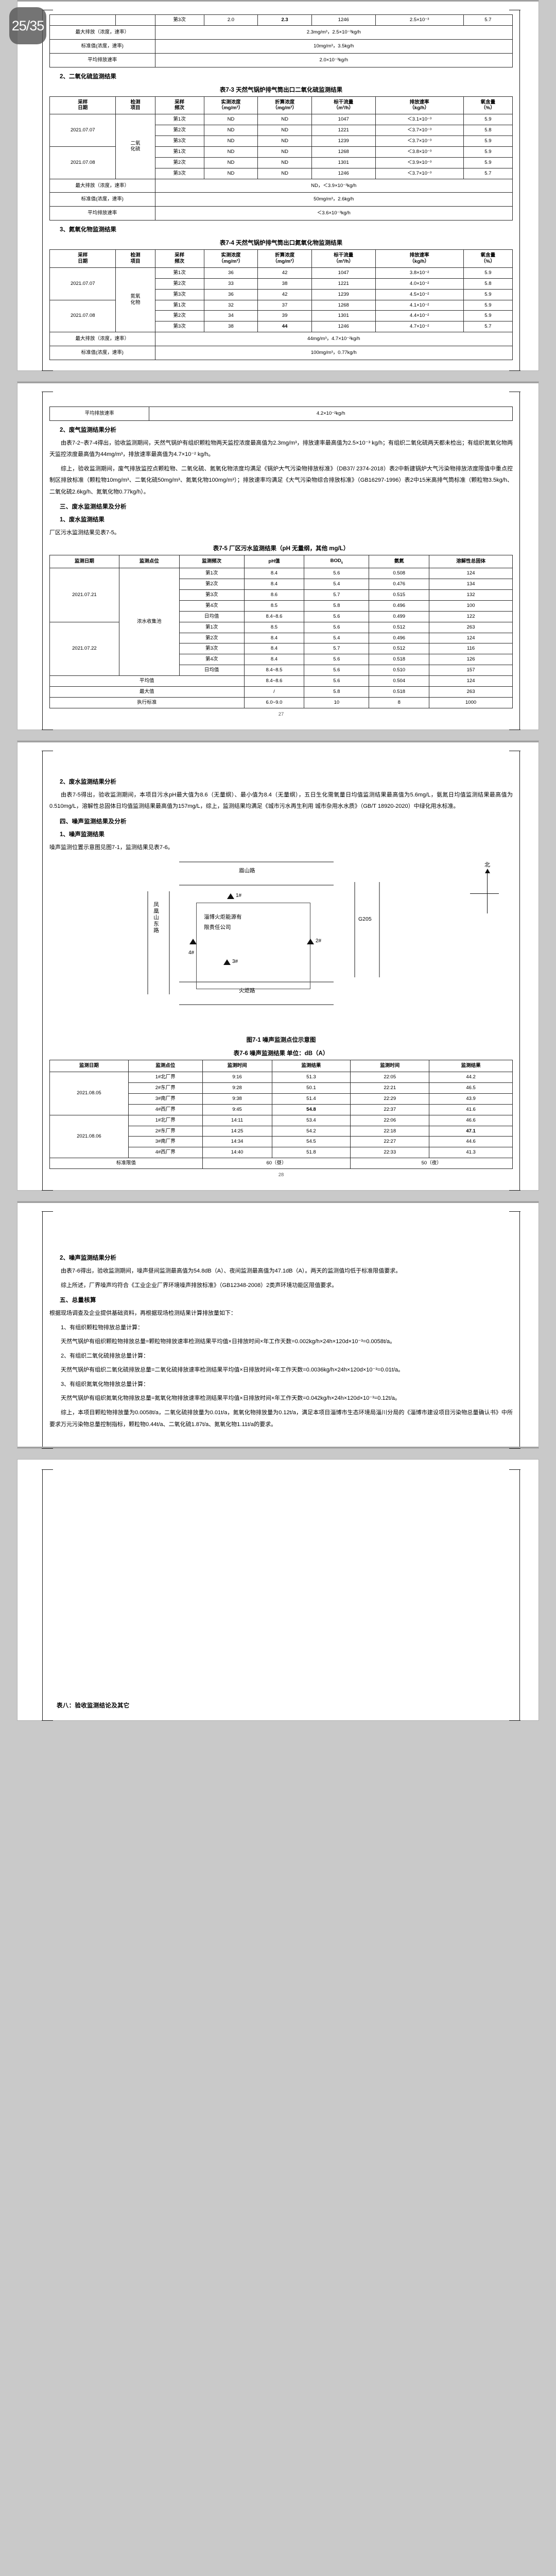  I want to click on table-row-exec-standard: 执行标准 6.0~9.0 10 8 1000, so click(281, 702).